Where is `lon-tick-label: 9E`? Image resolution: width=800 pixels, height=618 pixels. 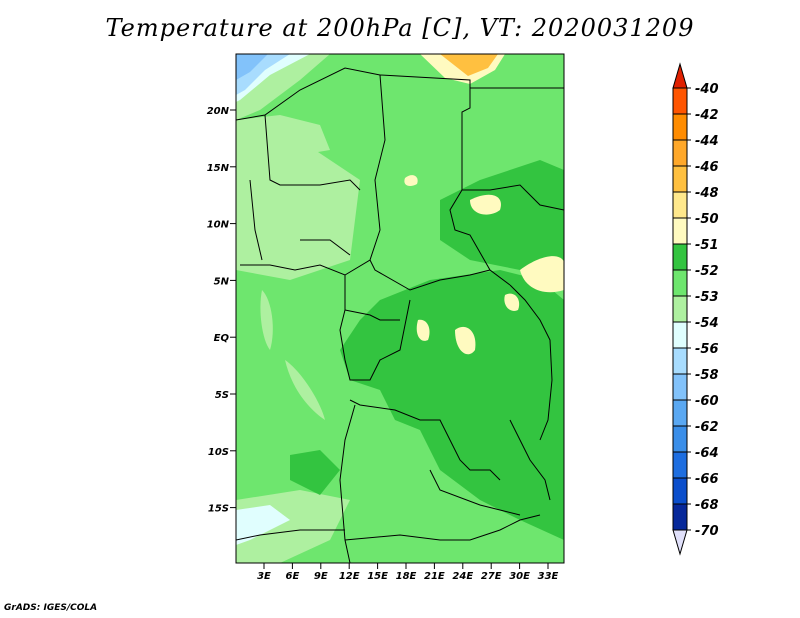
lon-tick-label: 9E is located at coordinates (321, 576).